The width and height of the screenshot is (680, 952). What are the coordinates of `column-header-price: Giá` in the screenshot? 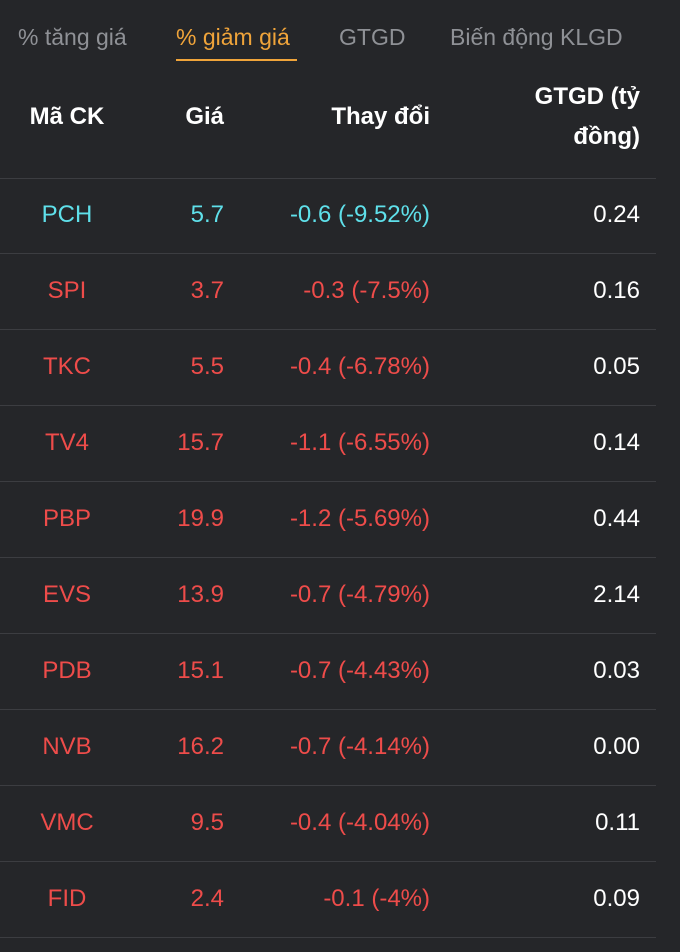 It's located at (204, 116).